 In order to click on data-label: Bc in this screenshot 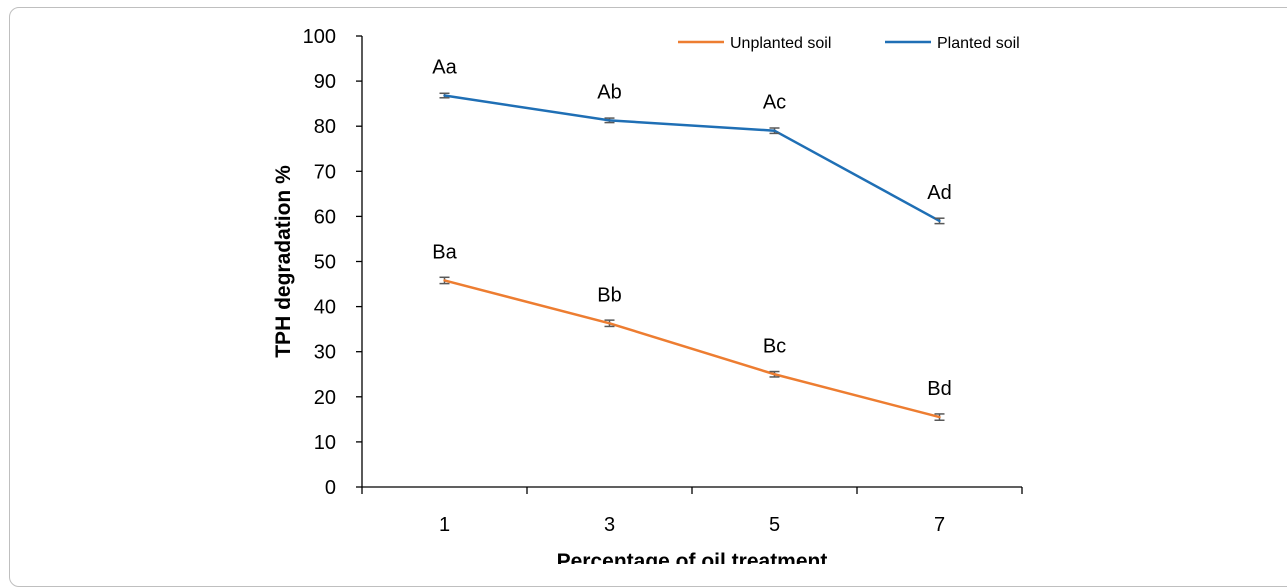, I will do `click(774, 346)`.